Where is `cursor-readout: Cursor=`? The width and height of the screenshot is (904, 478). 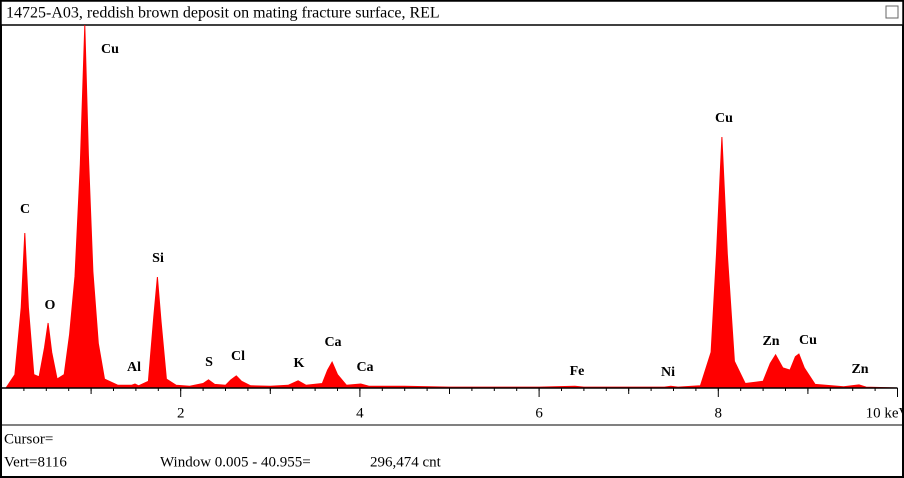
cursor-readout: Cursor= is located at coordinates (28, 439).